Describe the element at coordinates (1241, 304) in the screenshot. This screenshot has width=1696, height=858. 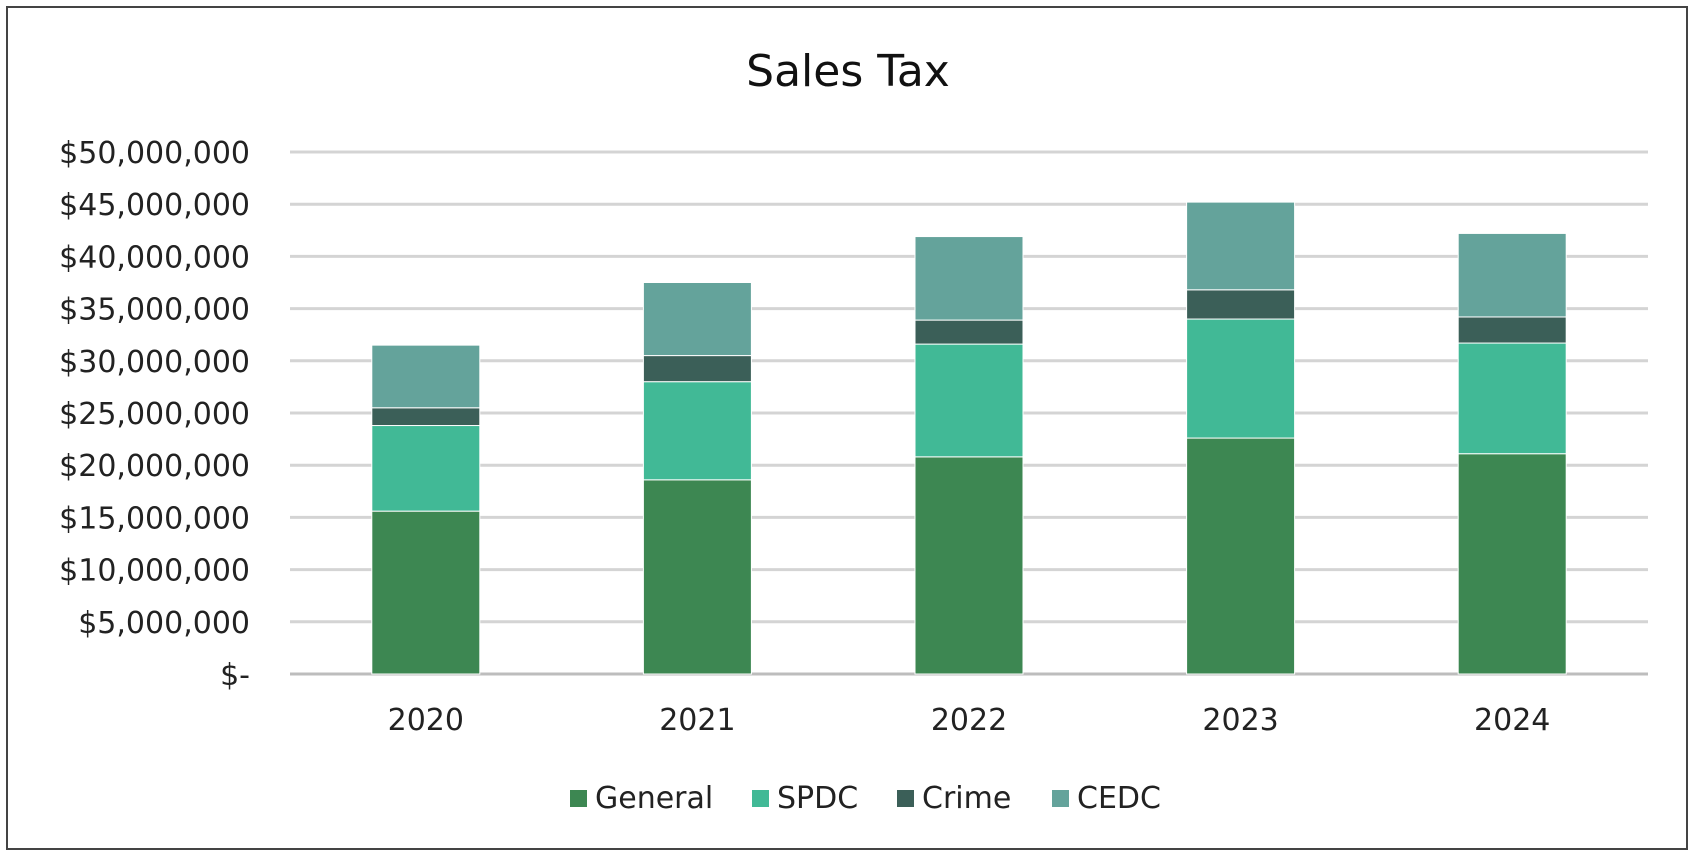
I see `bar-crime-2023` at that location.